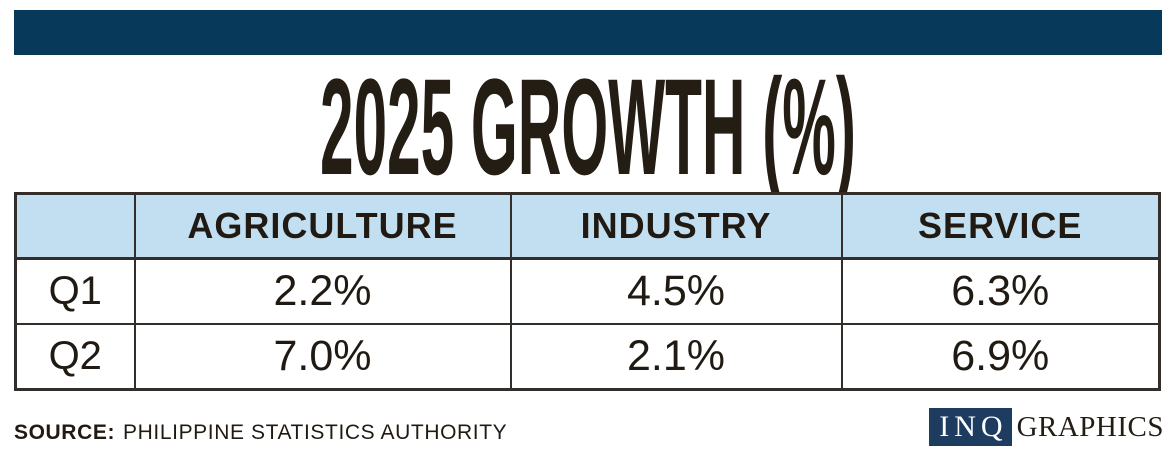  I want to click on table-row-q1: Q1 2.2% 4.5% 6.3%, so click(587, 291).